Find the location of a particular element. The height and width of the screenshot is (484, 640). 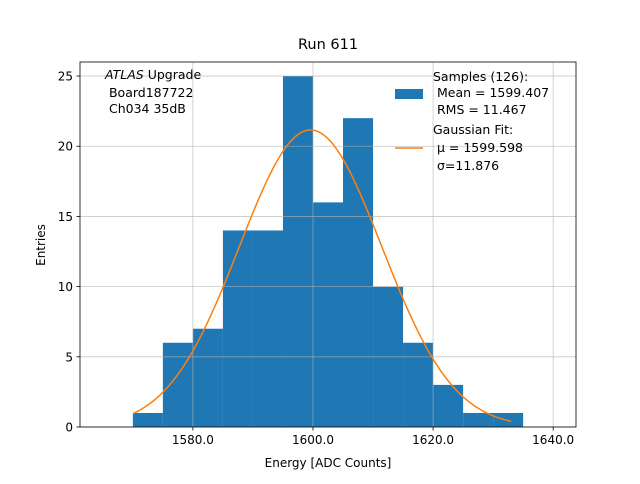

y-tick-label: 5 is located at coordinates (69, 357).